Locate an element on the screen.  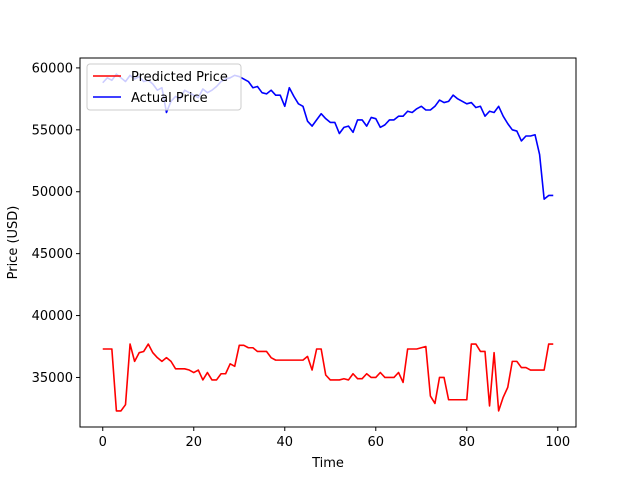
legend-label-predicted: Predicted Price is located at coordinates (179, 77).